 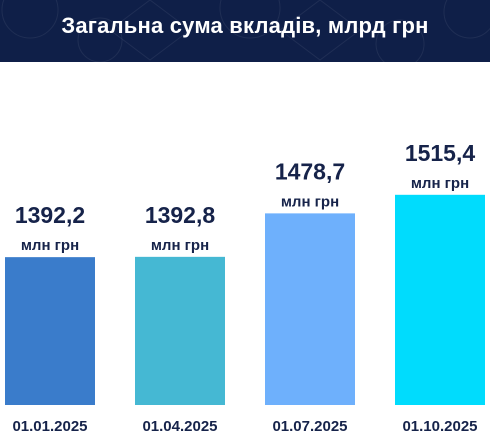 I want to click on bar-unit-label-4: млн грн, so click(x=440, y=183).